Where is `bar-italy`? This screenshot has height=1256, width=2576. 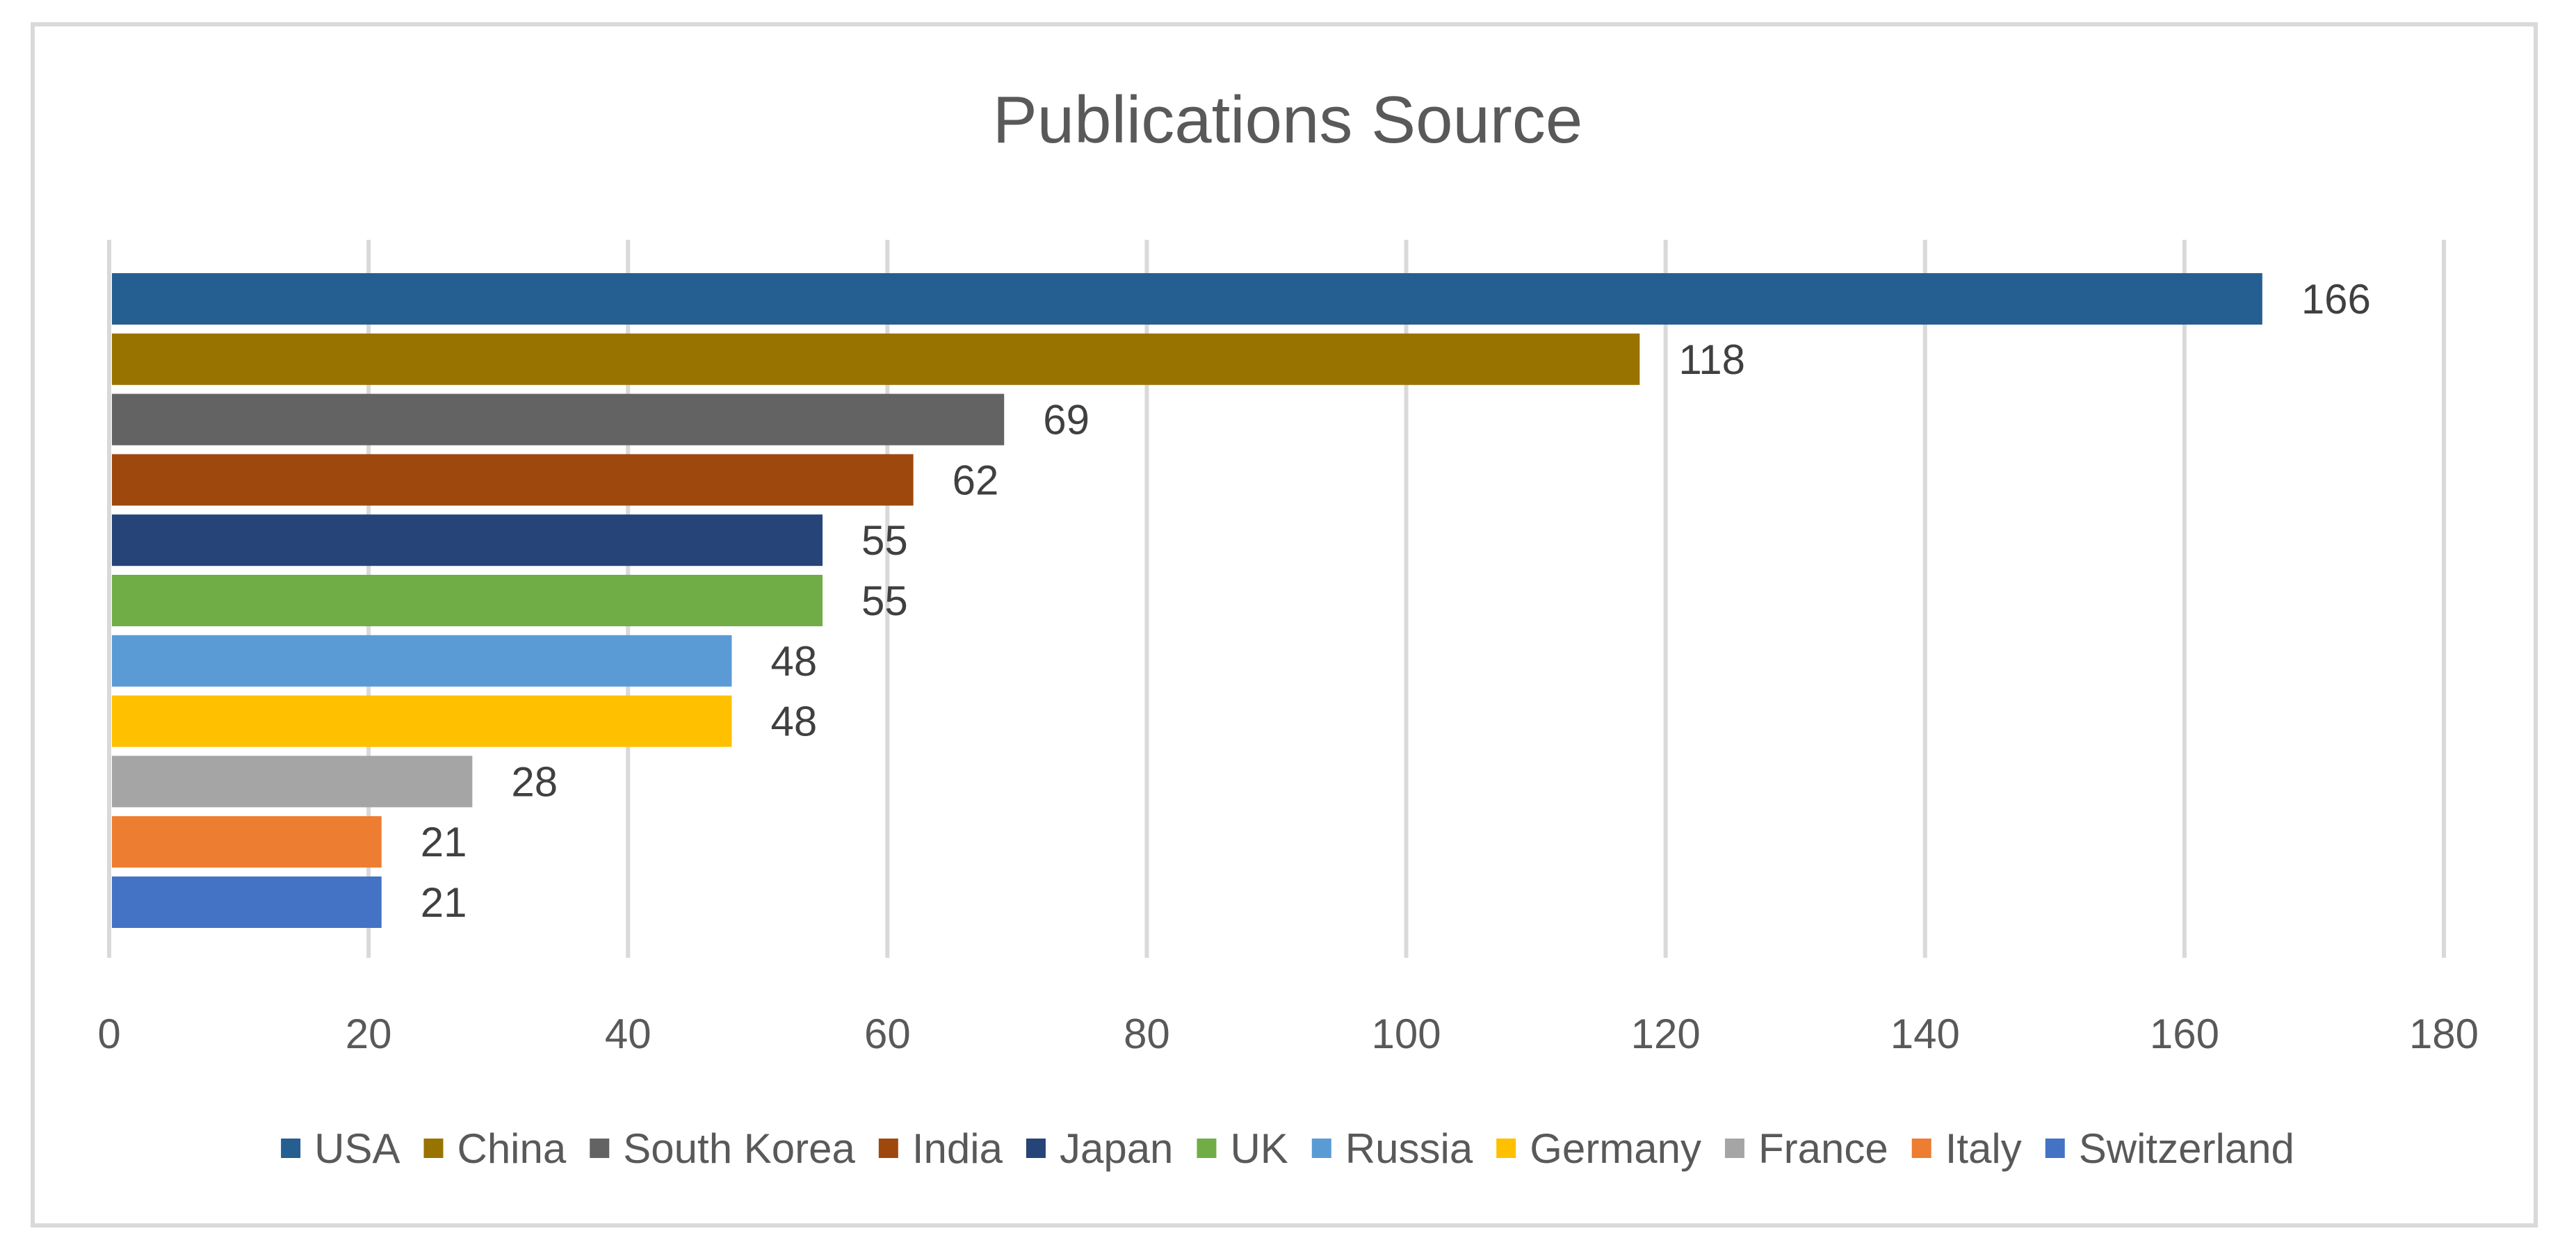
bar-italy is located at coordinates (247, 842).